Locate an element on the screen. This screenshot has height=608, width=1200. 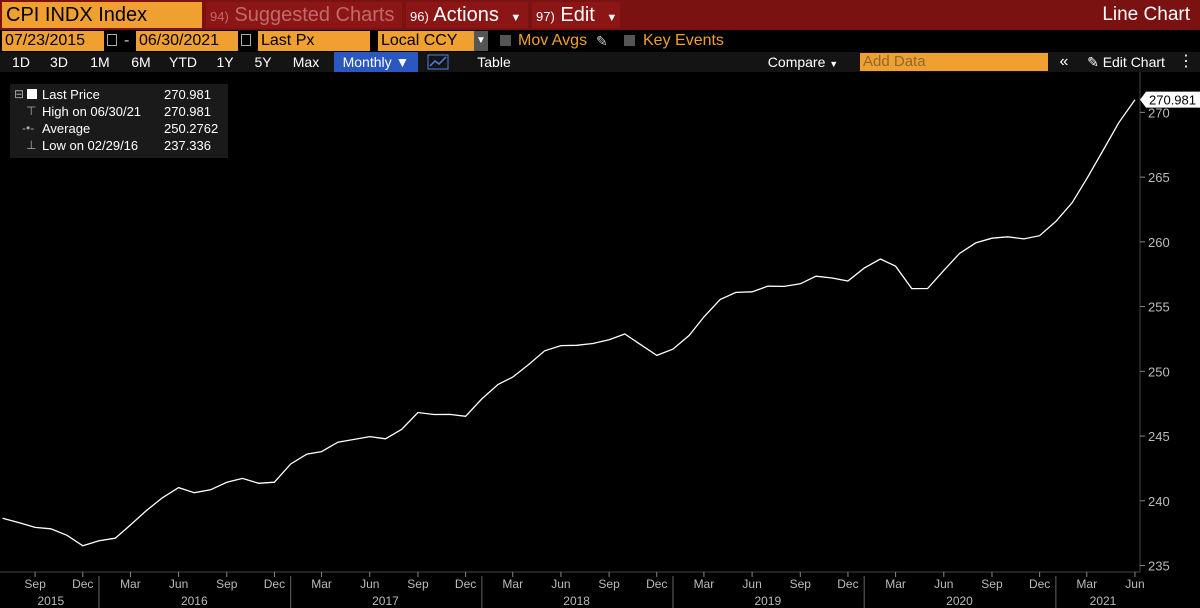
legend-item-last-price: ⊟ Last Price 270.981 is located at coordinates (119, 94).